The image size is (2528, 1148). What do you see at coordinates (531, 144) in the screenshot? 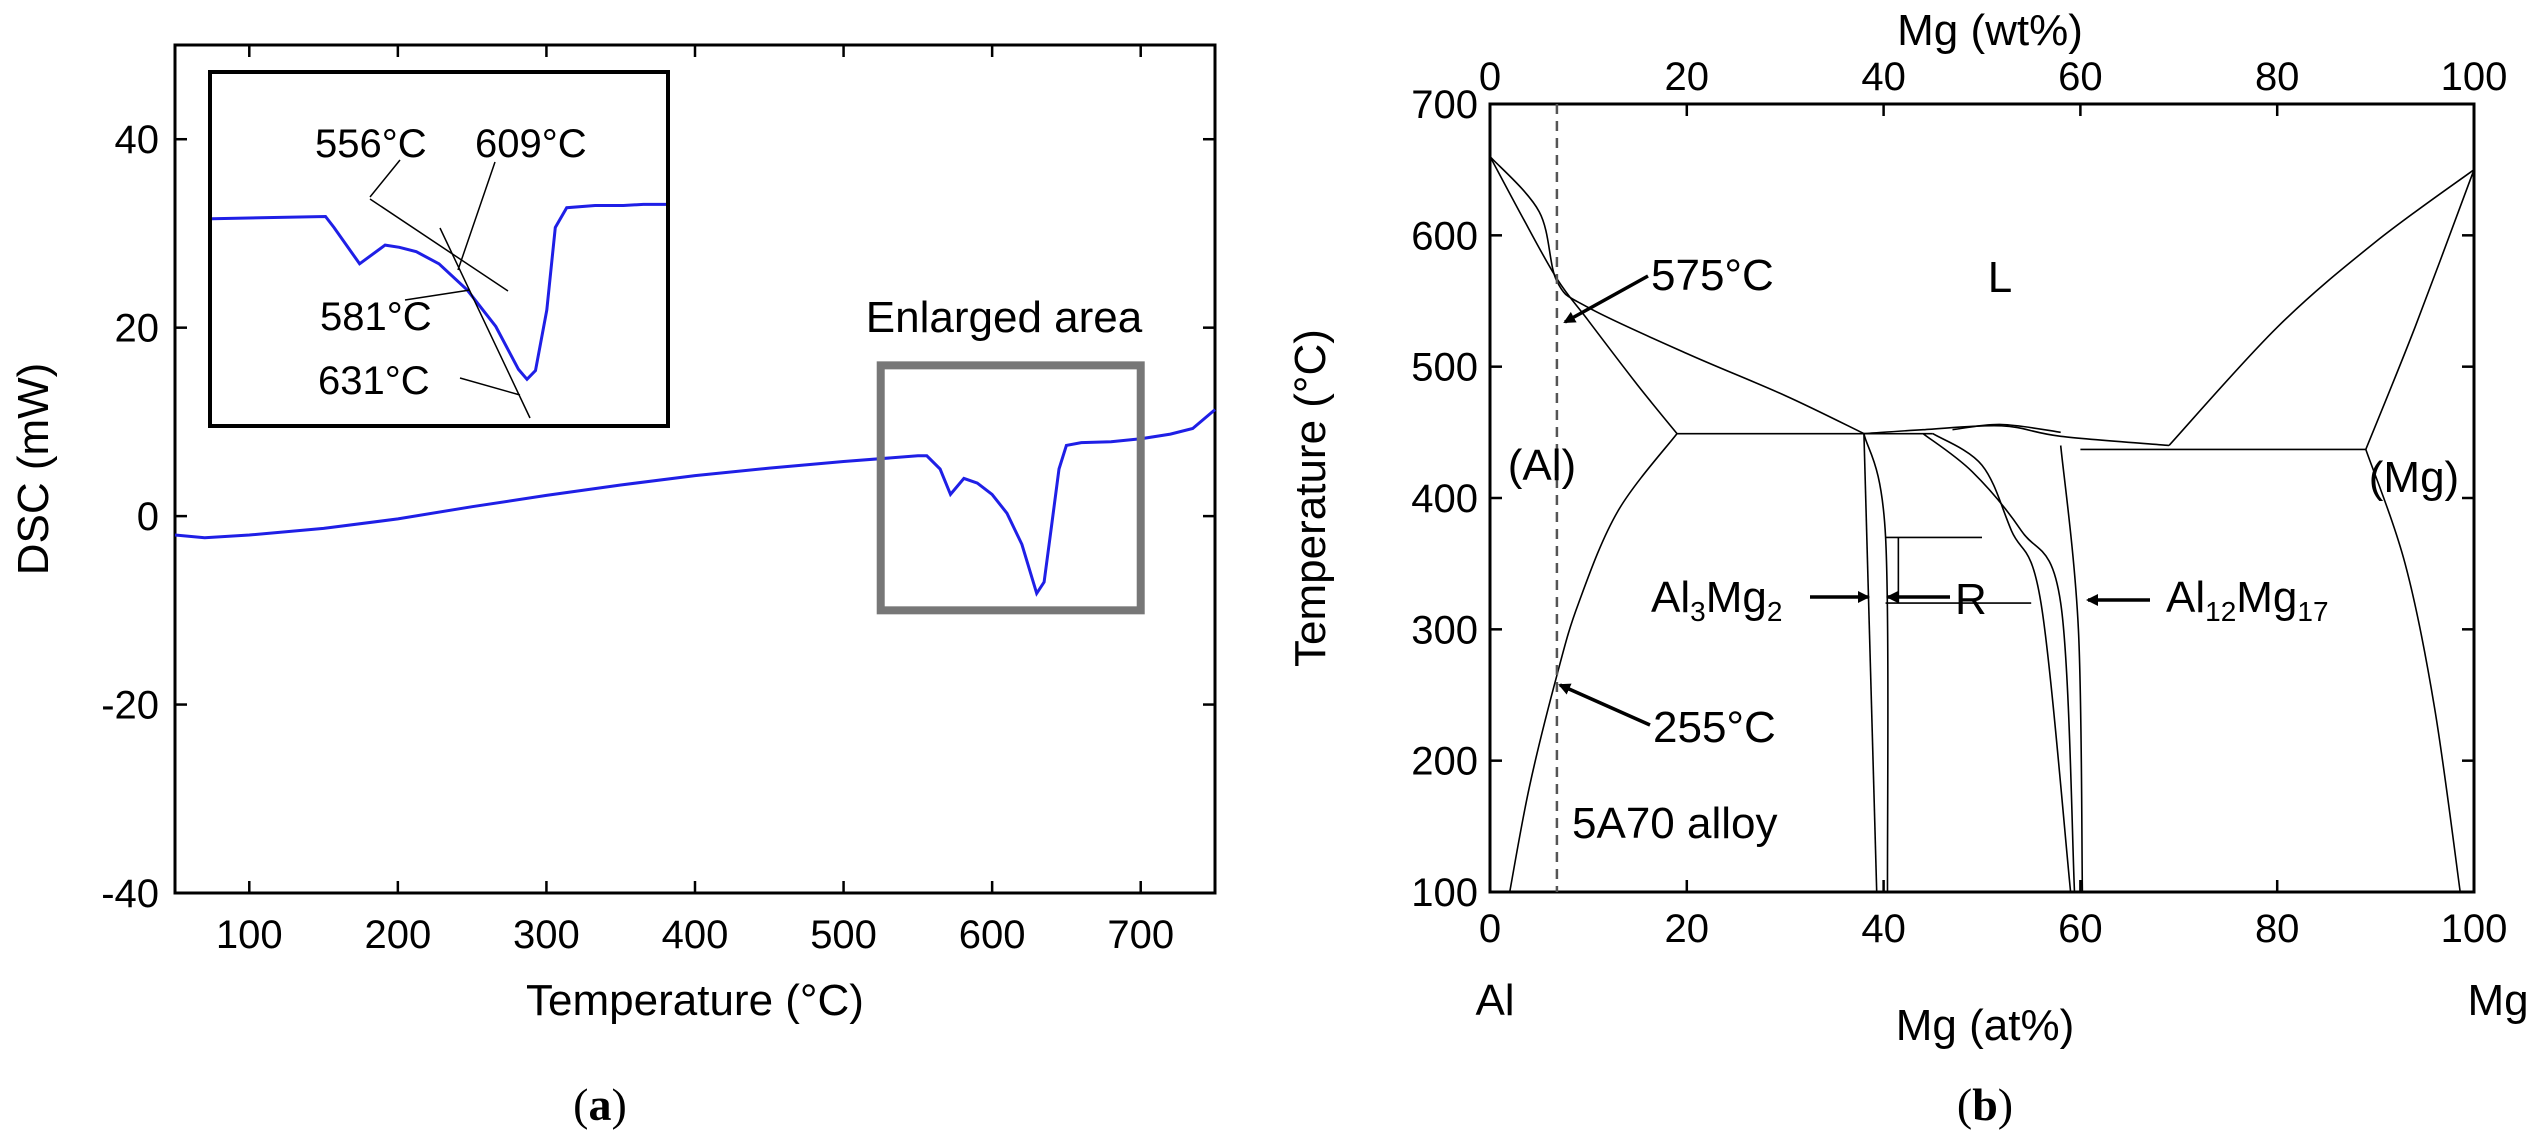
I see `inset-label-609: 609°C` at bounding box center [531, 144].